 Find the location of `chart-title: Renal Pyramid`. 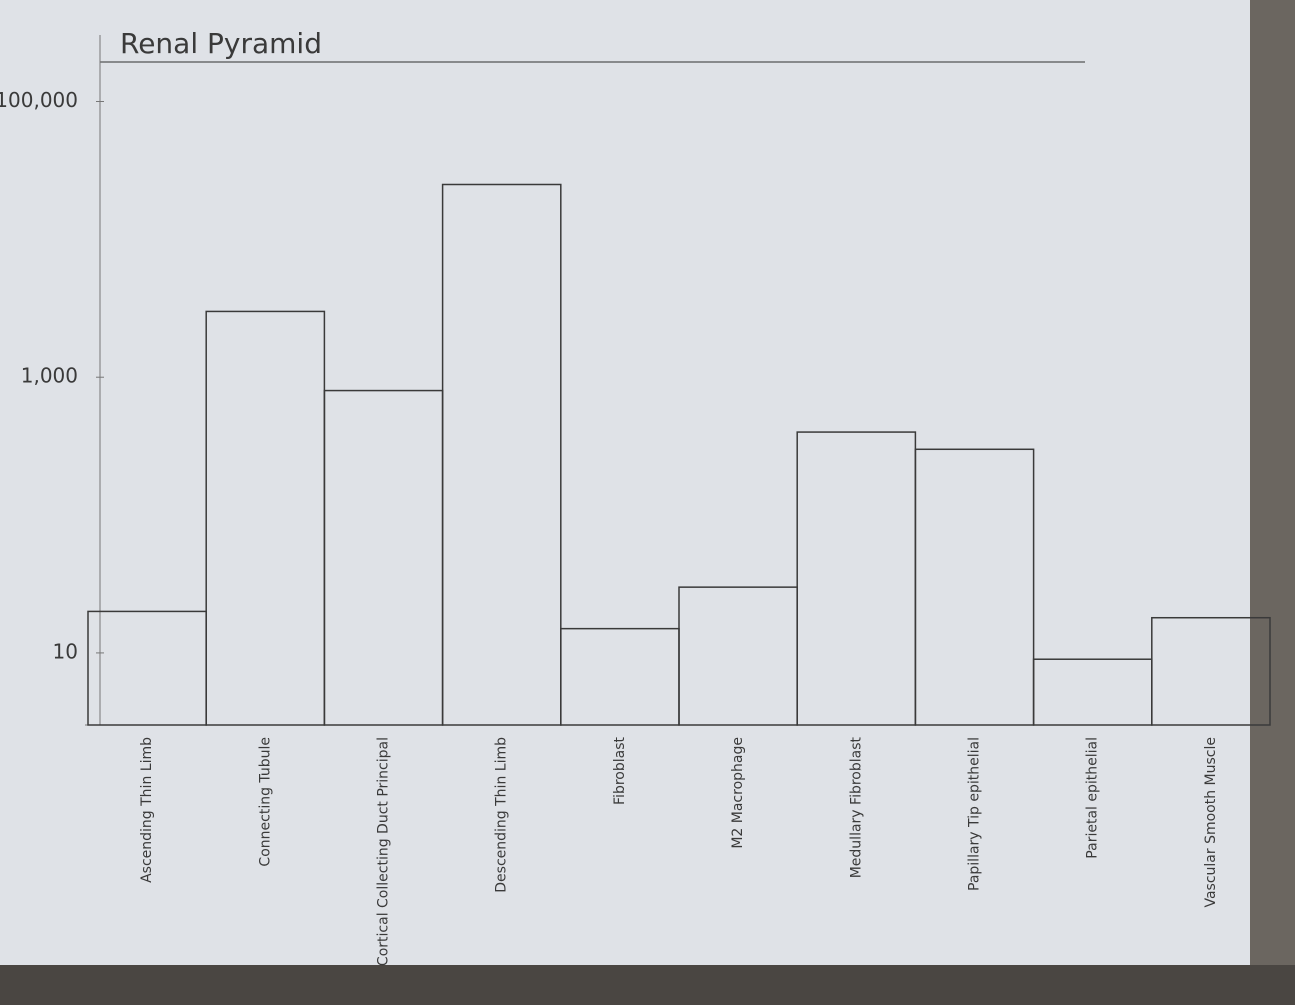

chart-title: Renal Pyramid is located at coordinates (221, 43).